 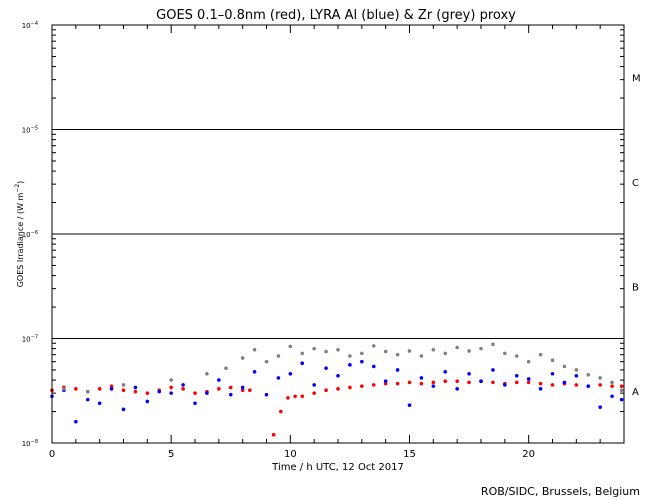 I want to click on credit-text: ROB/SIDC, Brussels, Belgium, so click(x=560, y=491).